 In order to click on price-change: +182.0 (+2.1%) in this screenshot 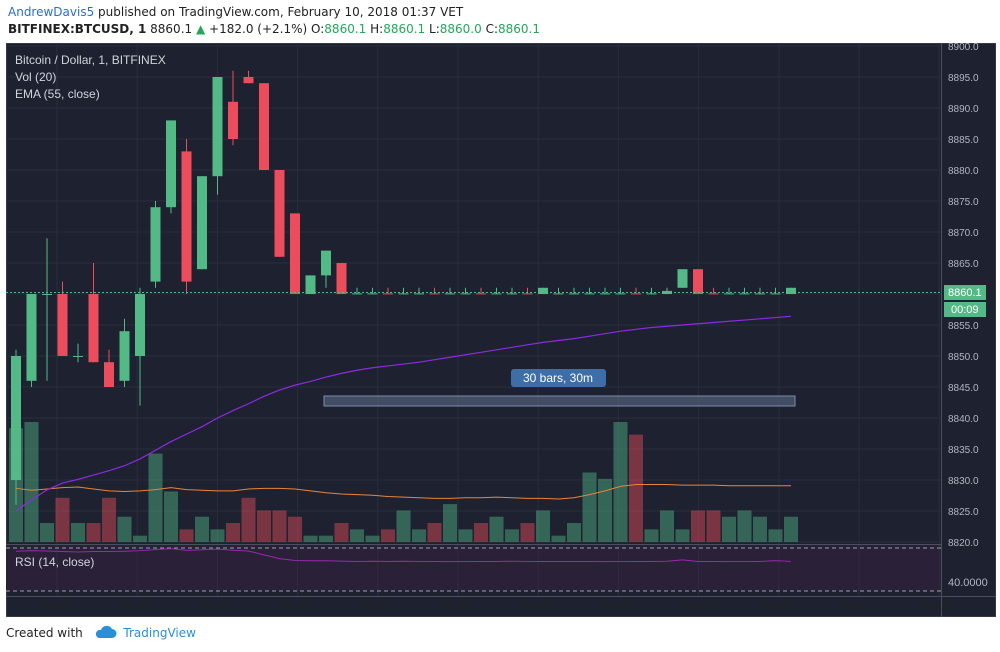, I will do `click(258, 29)`.